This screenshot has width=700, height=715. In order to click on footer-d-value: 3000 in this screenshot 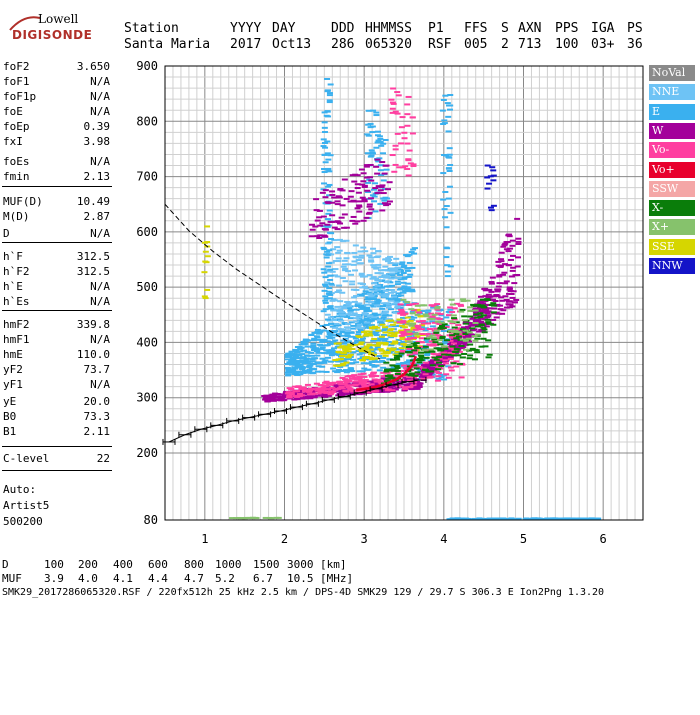, I will do `click(300, 564)`.